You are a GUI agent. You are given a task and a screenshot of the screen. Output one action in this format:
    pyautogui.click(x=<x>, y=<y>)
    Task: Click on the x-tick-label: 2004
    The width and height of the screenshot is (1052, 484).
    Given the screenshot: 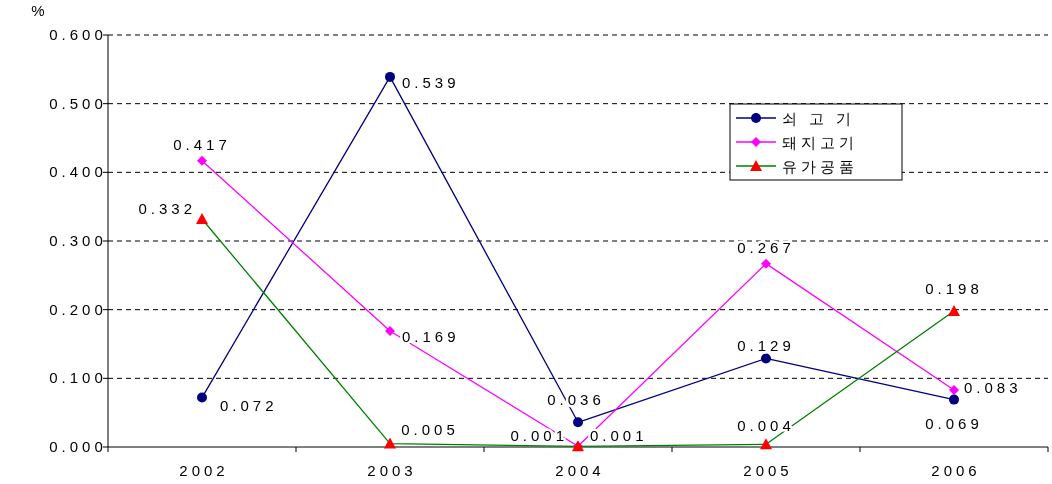 What is the action you would take?
    pyautogui.click(x=580, y=470)
    